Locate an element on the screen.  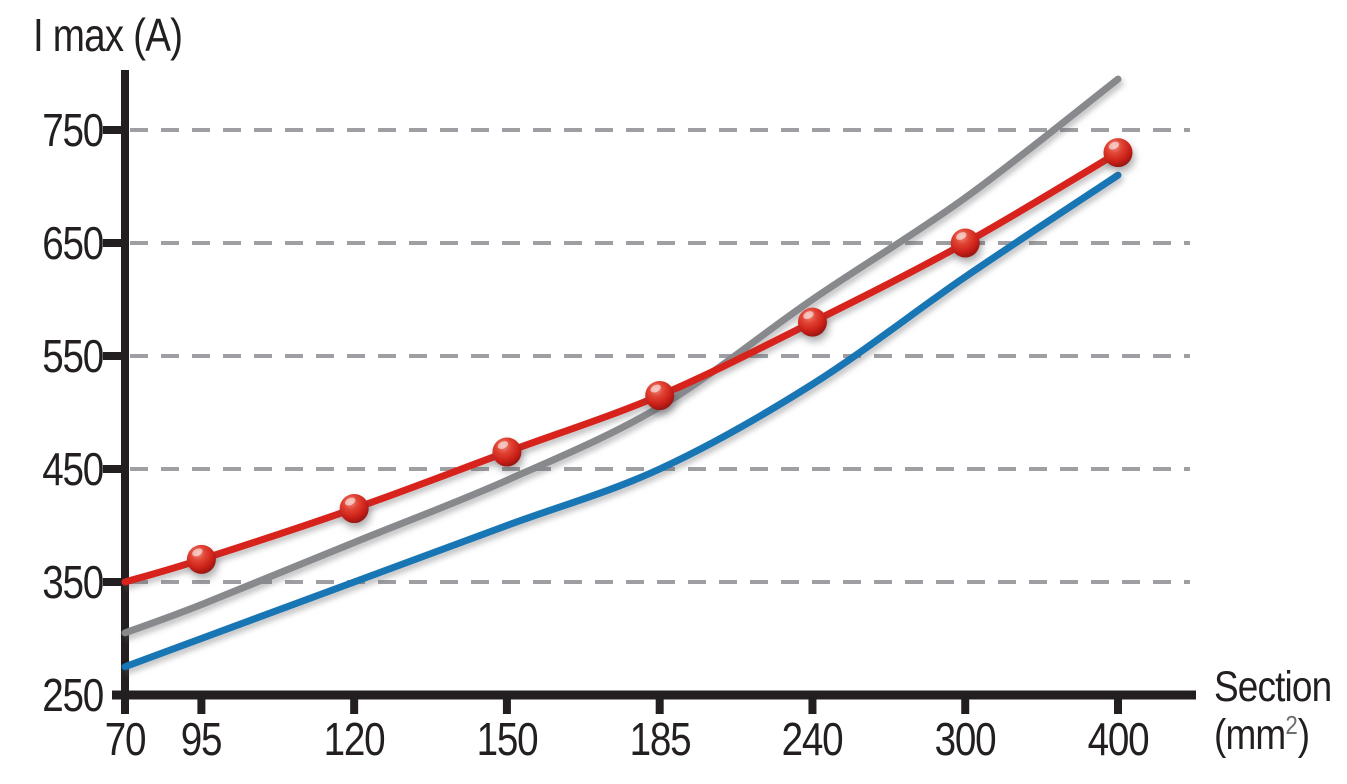
y-axis-title: I max (A) is located at coordinates (108, 35).